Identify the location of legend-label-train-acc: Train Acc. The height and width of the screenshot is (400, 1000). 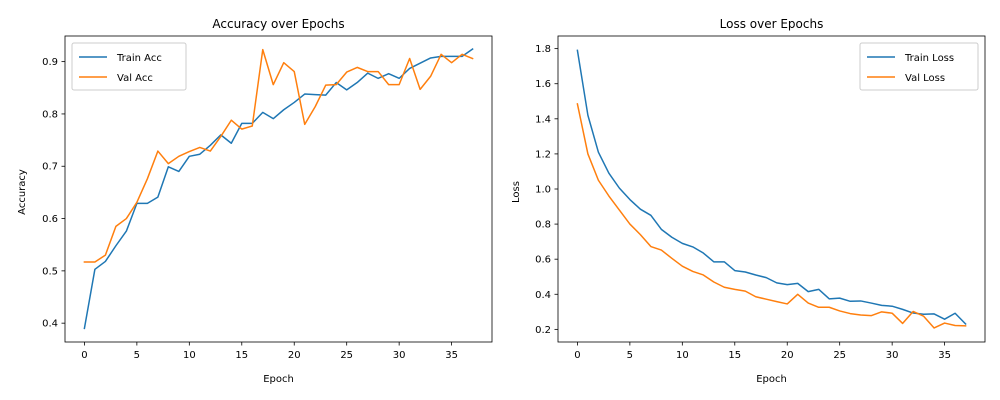
(139, 58).